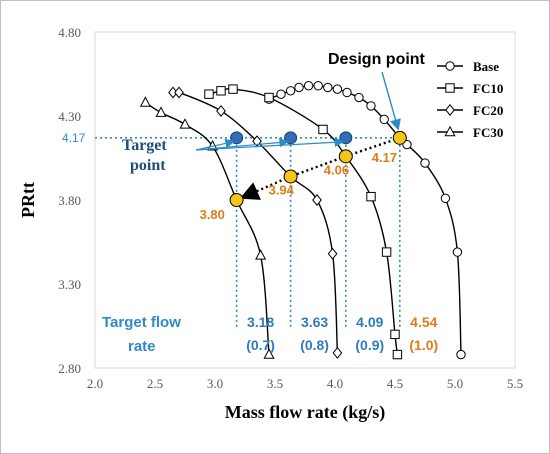 The image size is (550, 454). What do you see at coordinates (74, 138) in the screenshot?
I see `target-pr-label: 4.17` at bounding box center [74, 138].